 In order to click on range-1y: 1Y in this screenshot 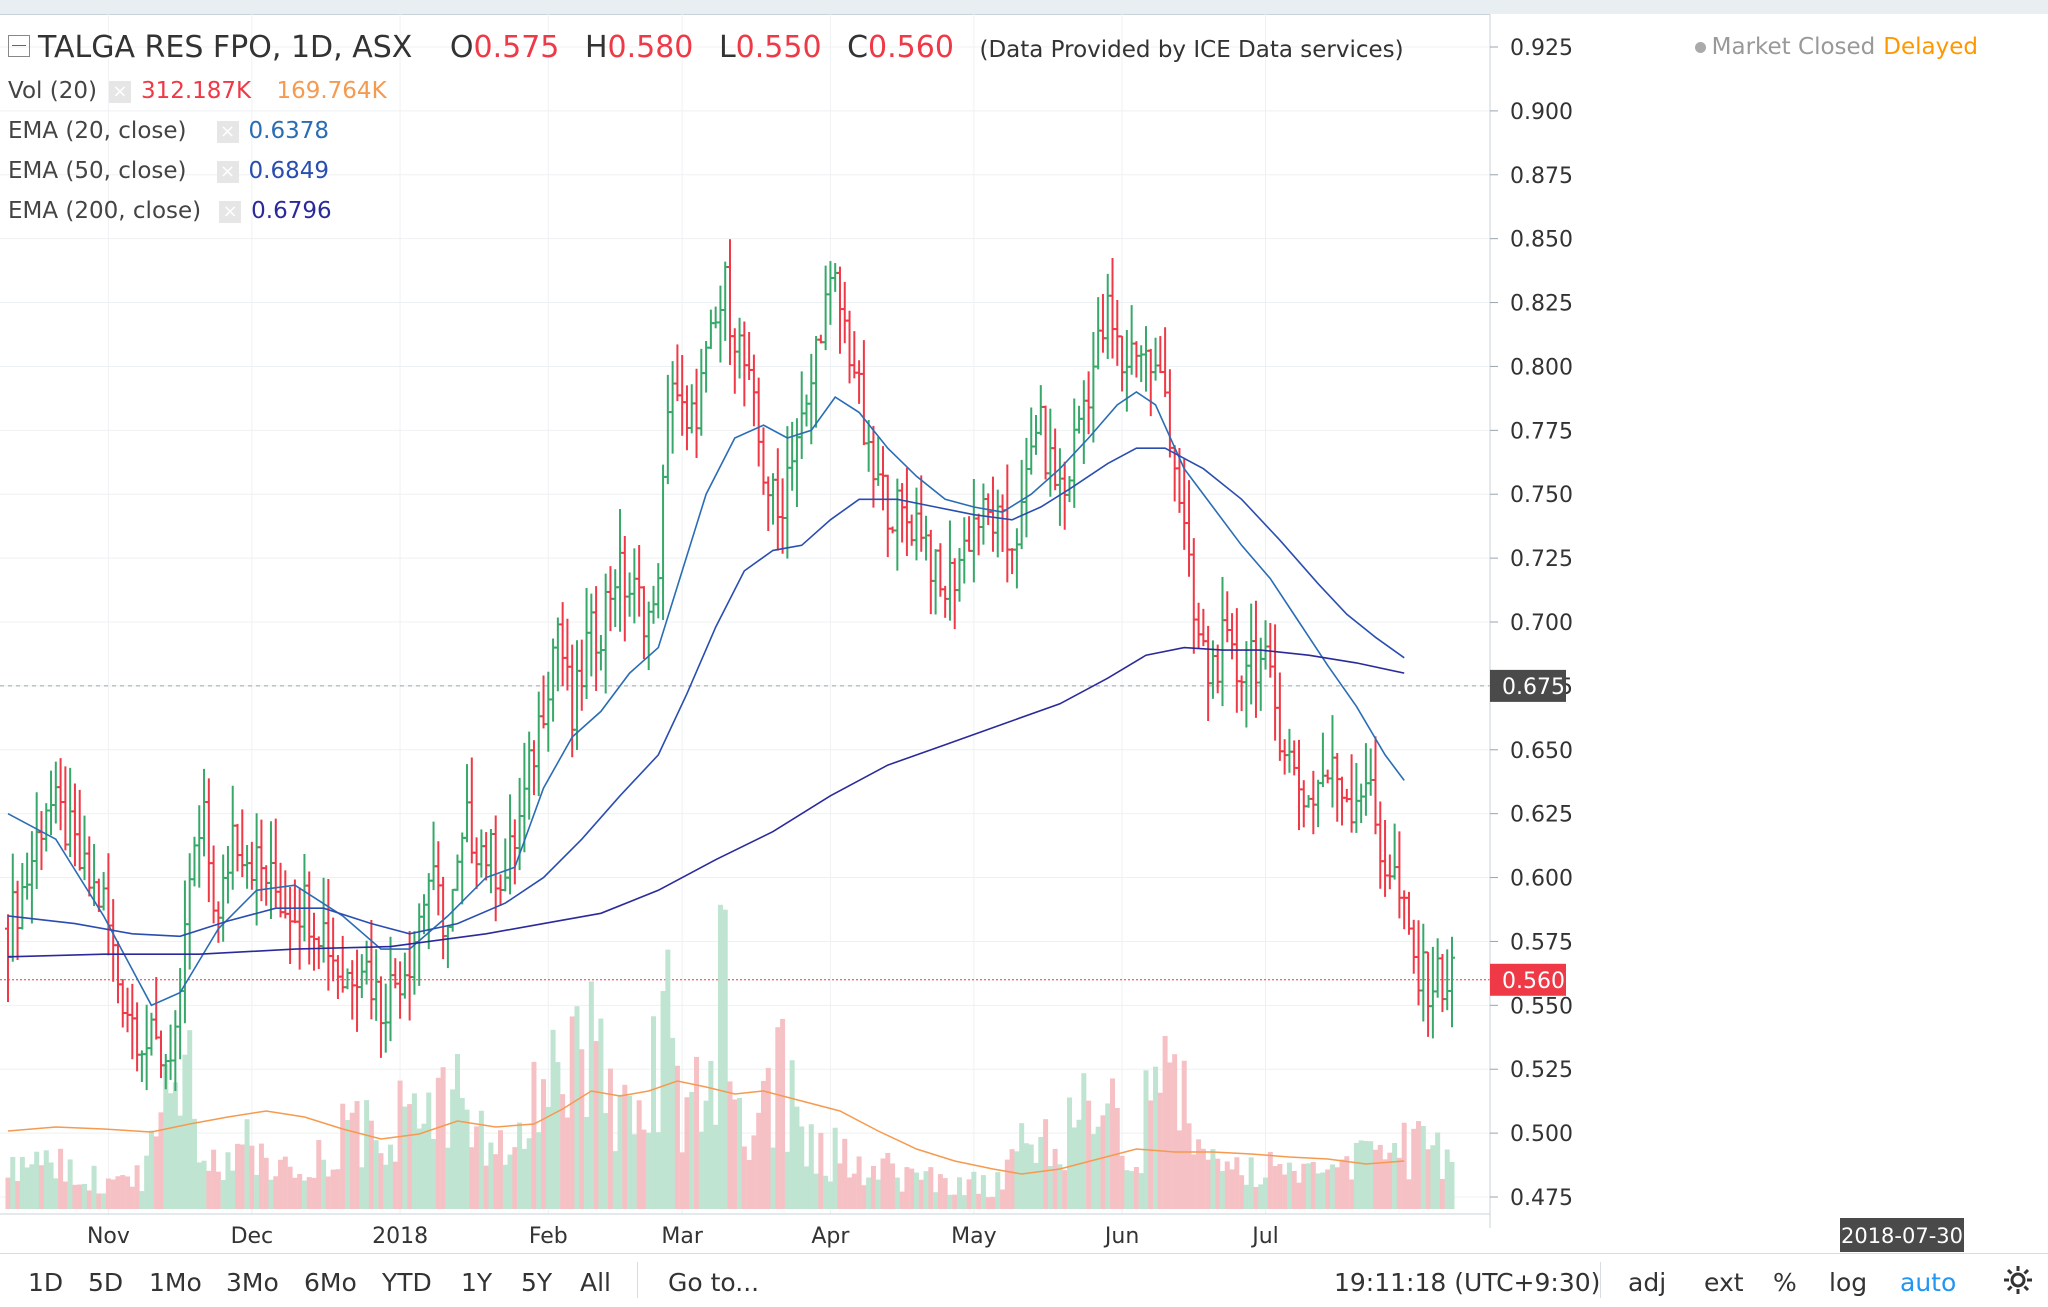, I will do `click(477, 1282)`.